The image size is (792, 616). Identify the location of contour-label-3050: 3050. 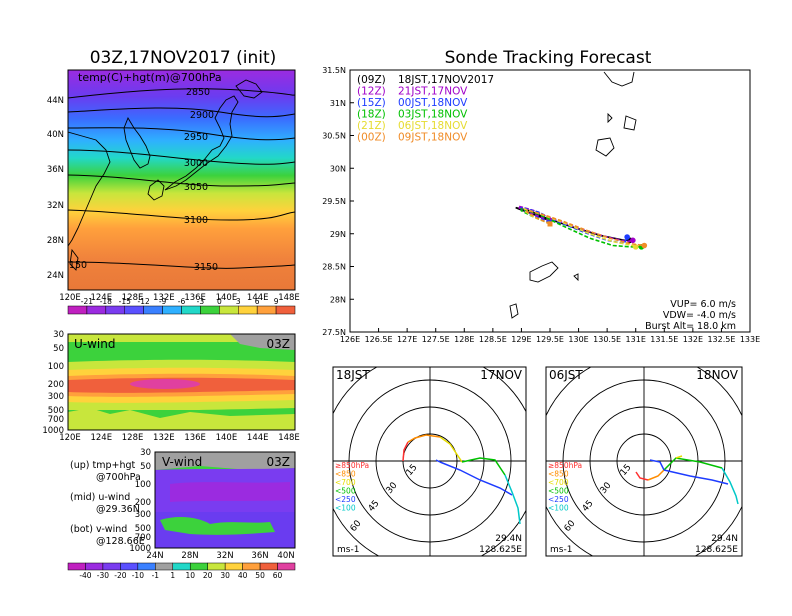
(196, 187).